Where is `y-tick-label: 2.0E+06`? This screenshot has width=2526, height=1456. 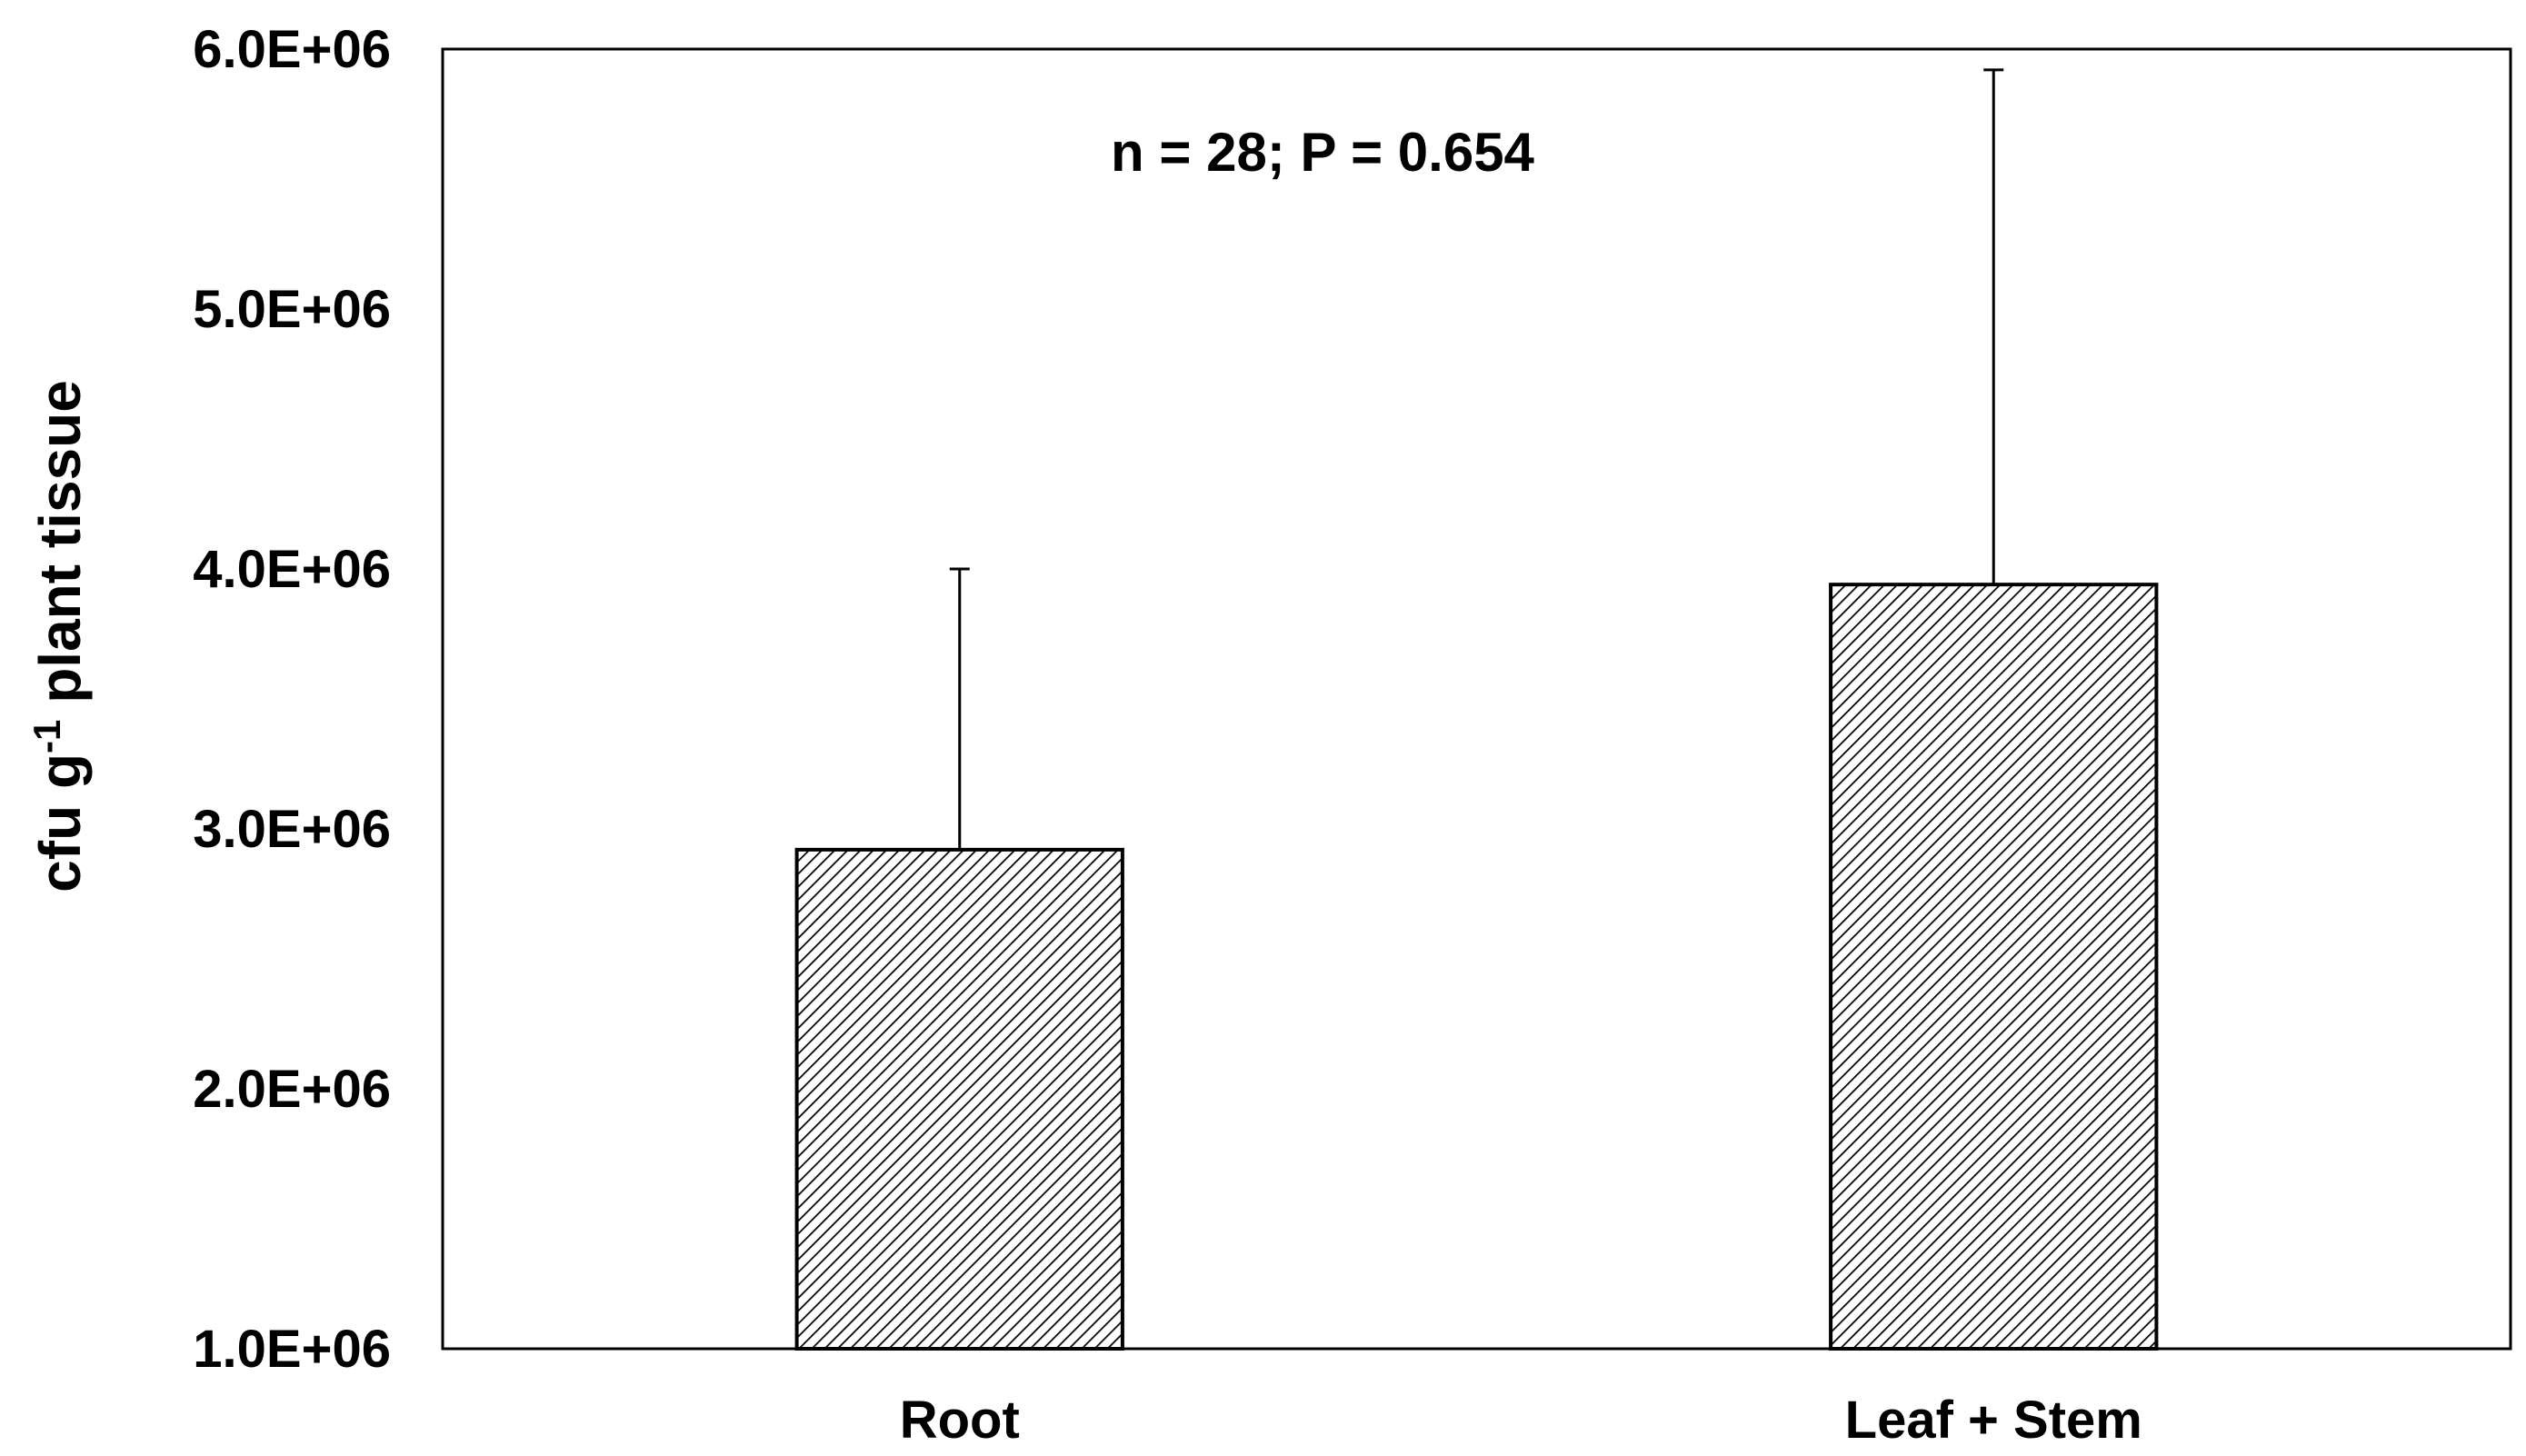
y-tick-label: 2.0E+06 is located at coordinates (292, 1089).